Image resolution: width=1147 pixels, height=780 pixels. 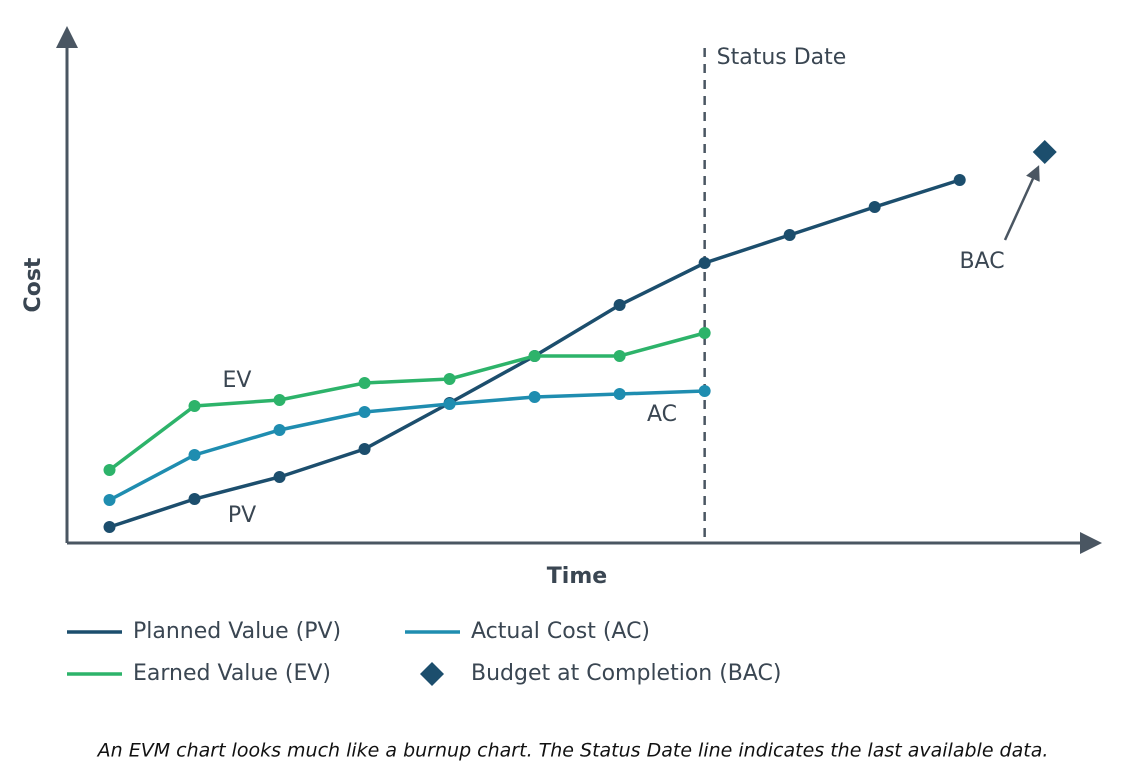 I want to click on y-axis-arrow, so click(x=67, y=37).